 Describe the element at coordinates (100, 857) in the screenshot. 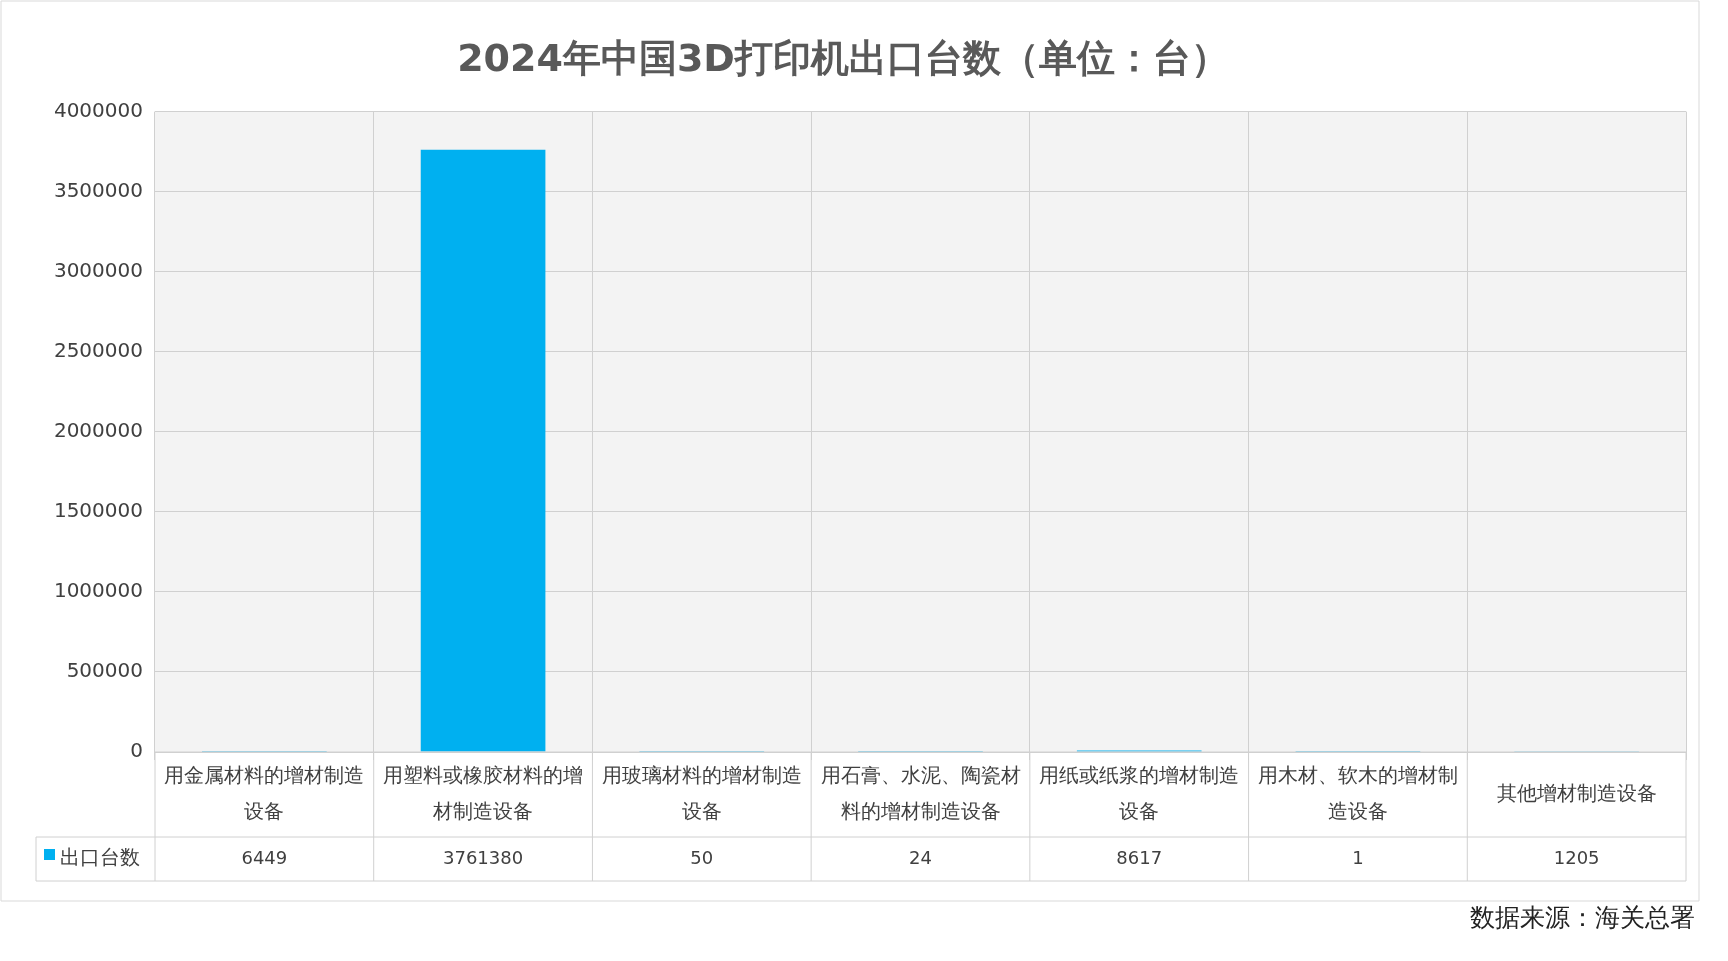

I see `legend-label: 出口台数` at that location.